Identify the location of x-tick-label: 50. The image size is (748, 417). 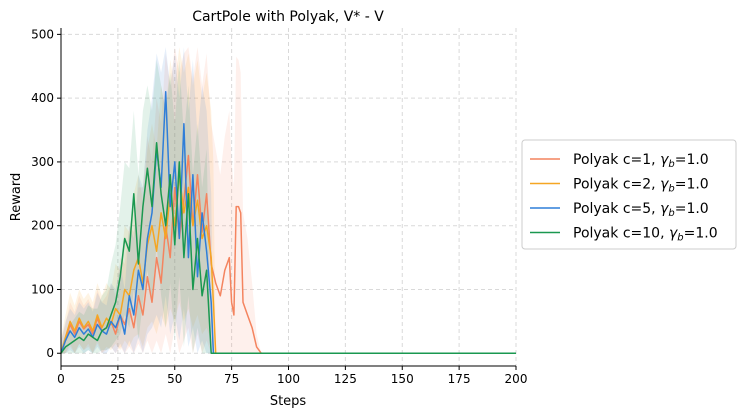
(174, 379).